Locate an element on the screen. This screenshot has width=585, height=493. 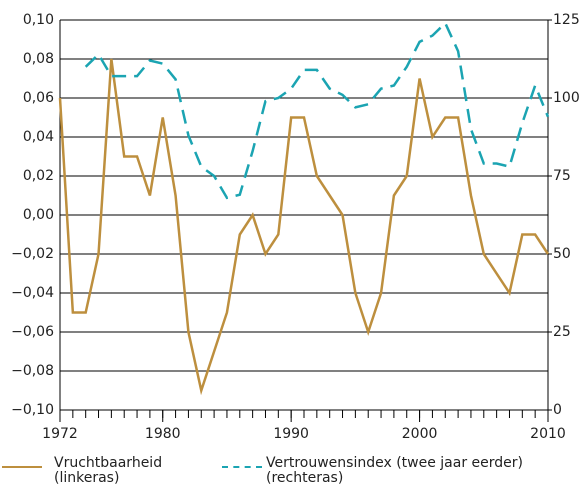
y2-tick-label: 25 is located at coordinates (562, 332).